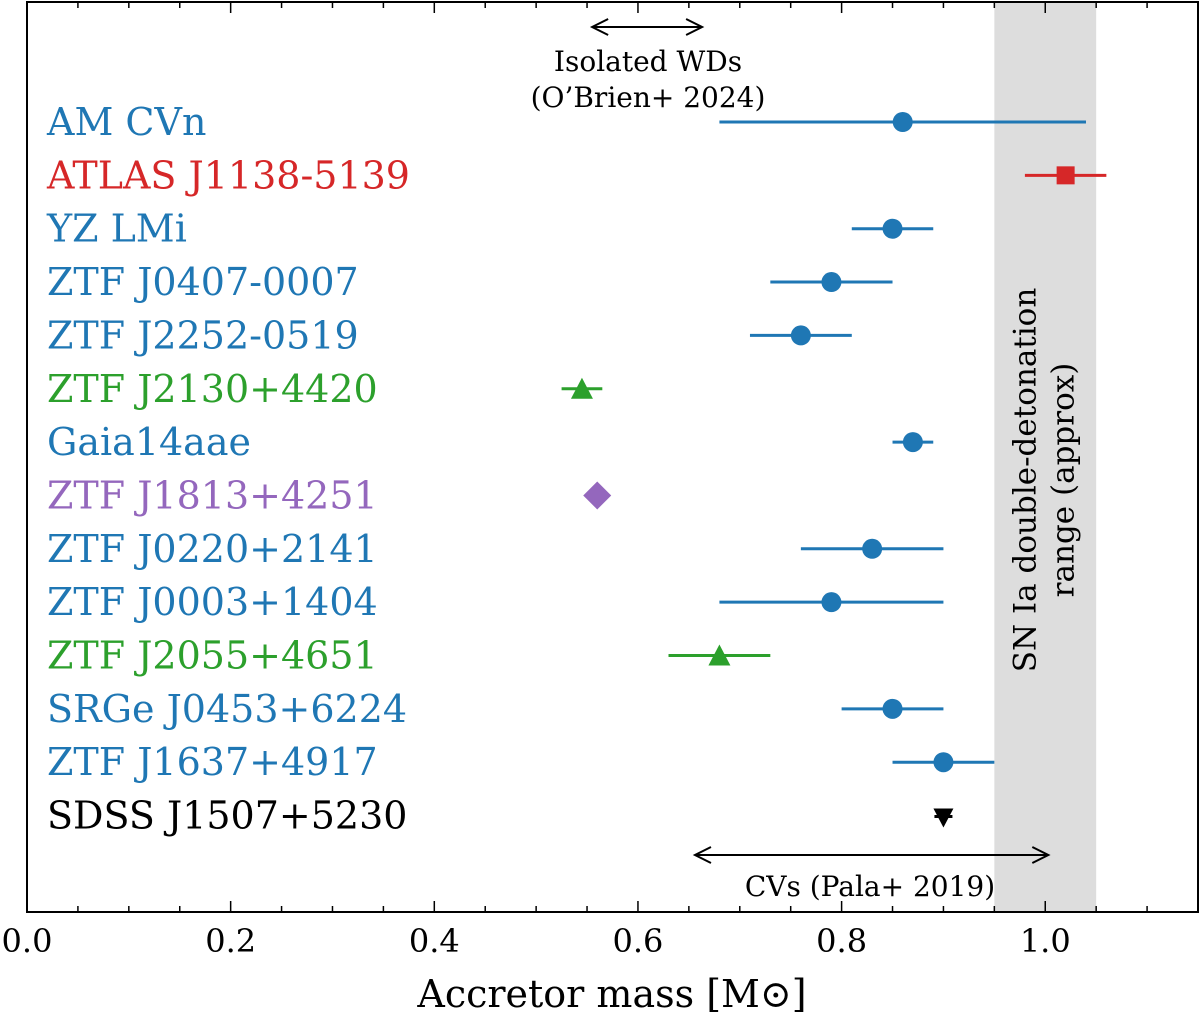 The image size is (1200, 1019). I want to click on source-label: ZTF J0220+2141, so click(212, 549).